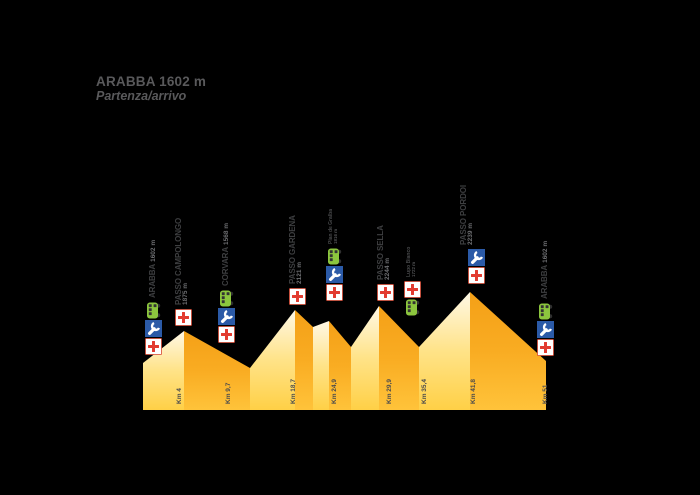 This screenshot has height=495, width=700. Describe the element at coordinates (186, 293) in the screenshot. I see `station-elevation: 1875 m` at that location.